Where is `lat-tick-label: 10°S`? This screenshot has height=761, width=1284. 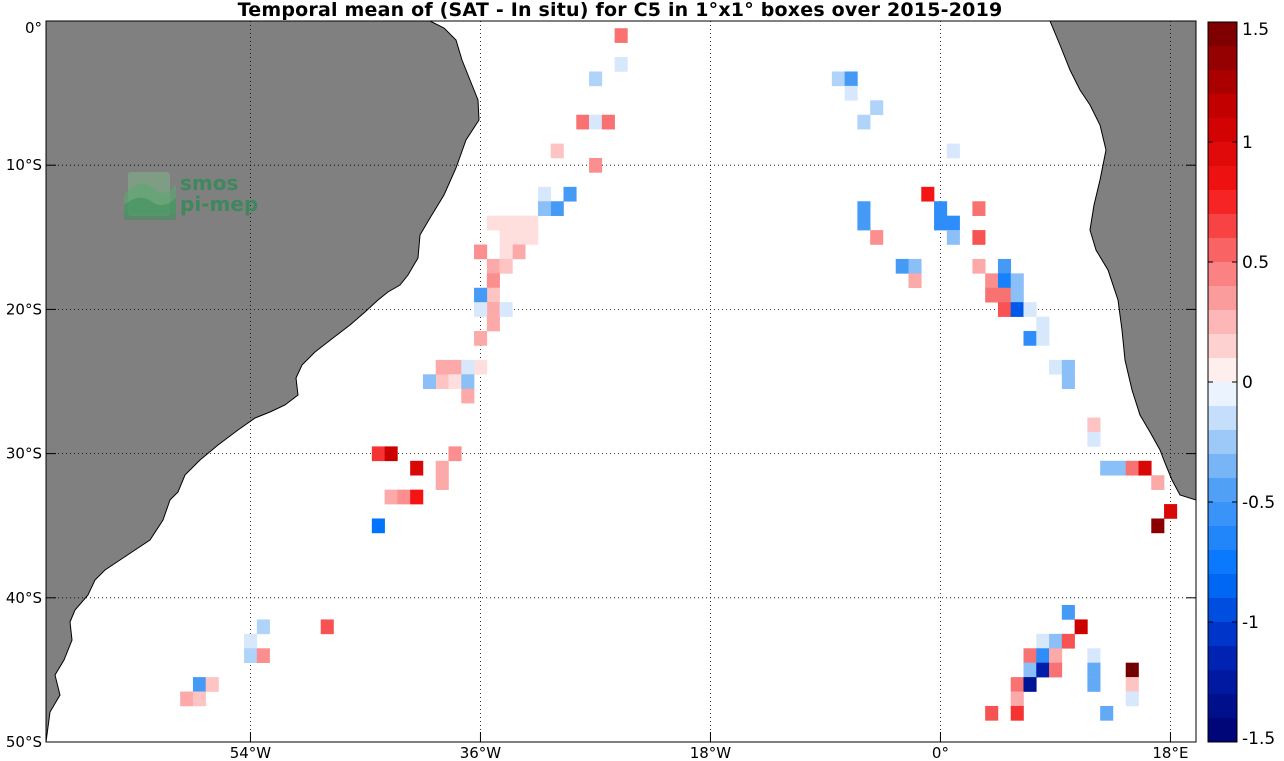
lat-tick-label: 10°S is located at coordinates (24, 165).